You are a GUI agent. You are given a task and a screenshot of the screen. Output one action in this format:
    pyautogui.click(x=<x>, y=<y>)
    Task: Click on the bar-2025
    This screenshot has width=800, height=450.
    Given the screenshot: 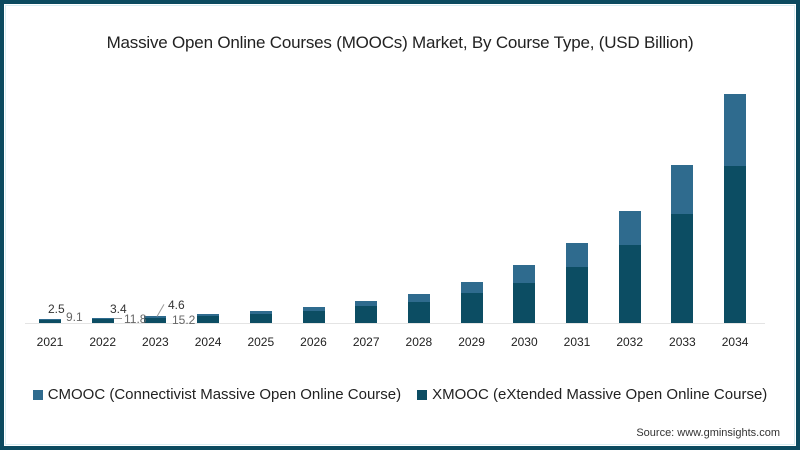 What is the action you would take?
    pyautogui.click(x=260, y=316)
    